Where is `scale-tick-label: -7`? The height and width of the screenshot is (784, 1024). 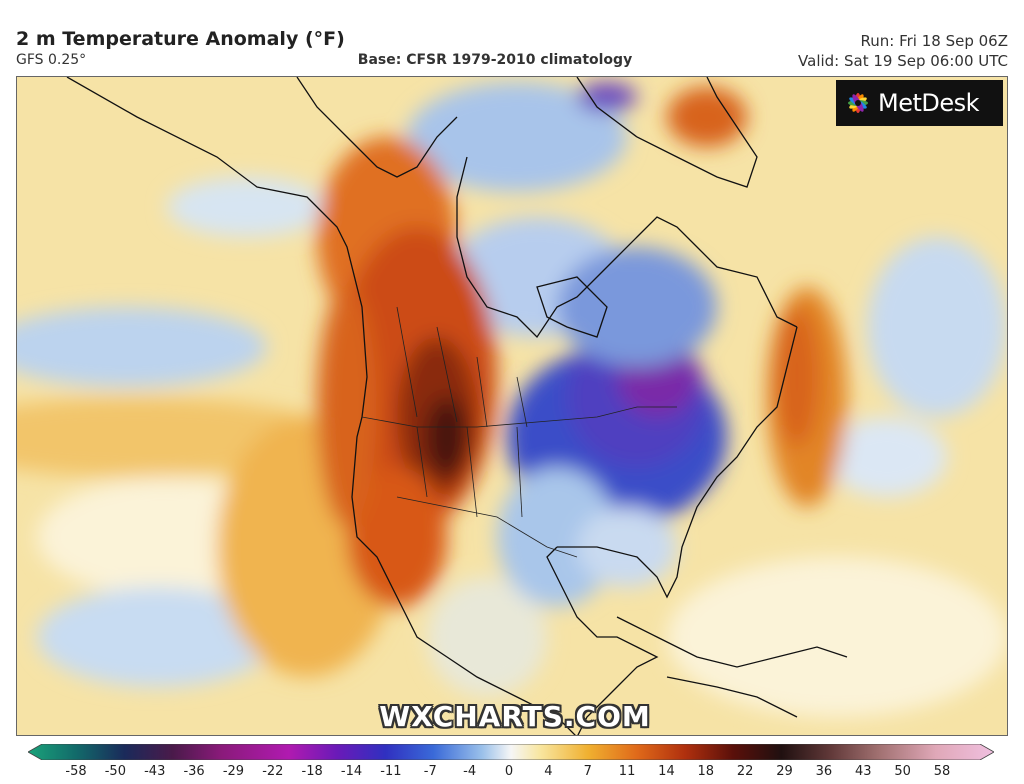
scale-tick-label: -7 is located at coordinates (430, 771).